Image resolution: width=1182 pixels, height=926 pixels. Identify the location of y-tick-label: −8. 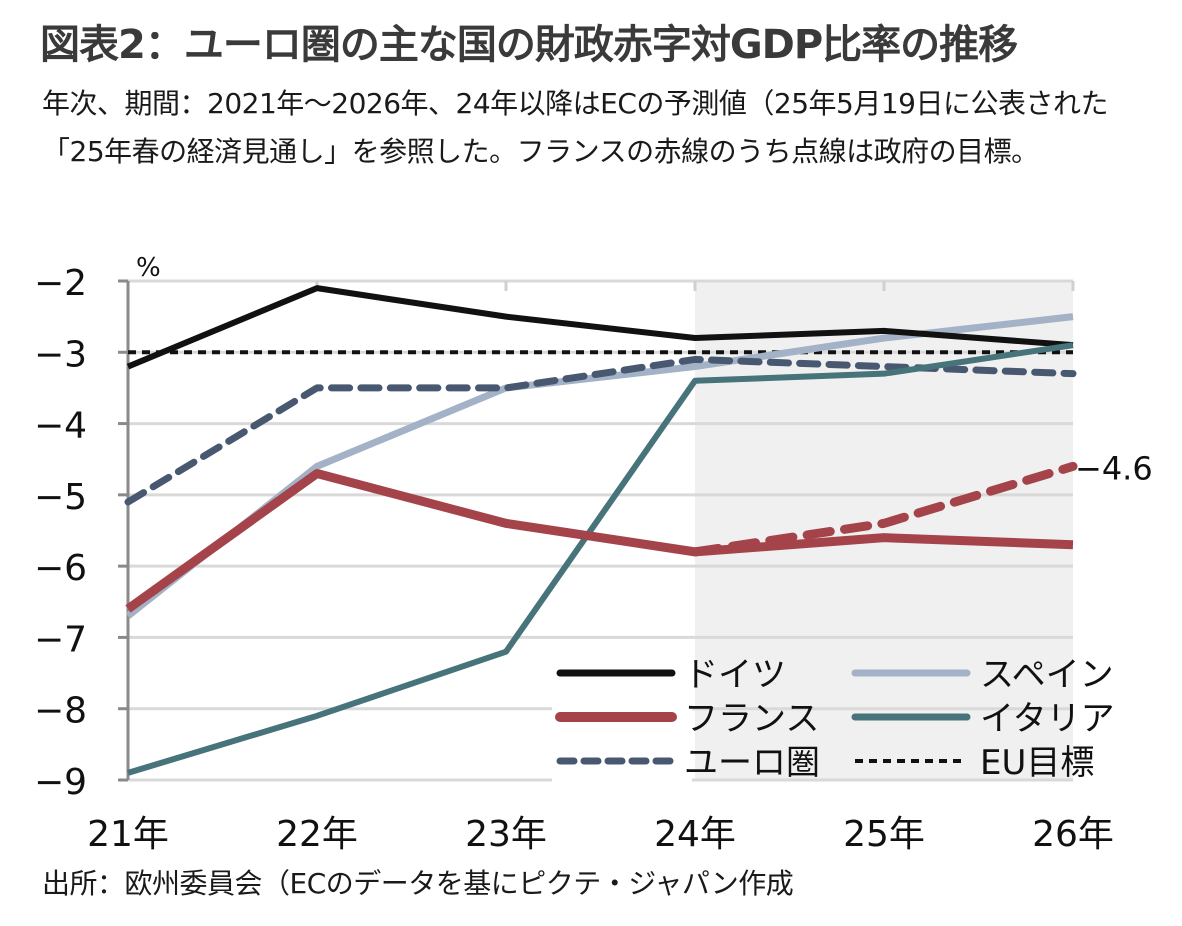
(60, 711).